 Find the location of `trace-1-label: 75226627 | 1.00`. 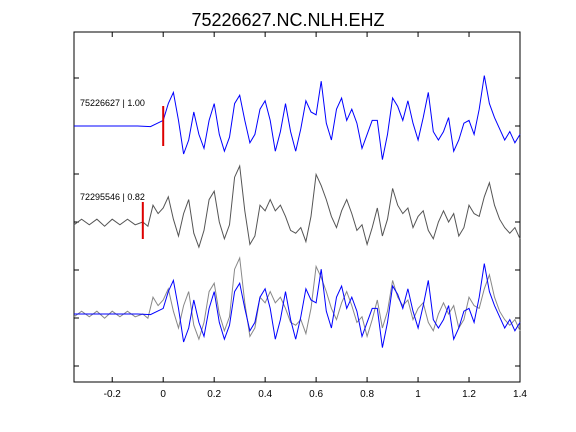

trace-1-label: 75226627 | 1.00 is located at coordinates (112, 103).